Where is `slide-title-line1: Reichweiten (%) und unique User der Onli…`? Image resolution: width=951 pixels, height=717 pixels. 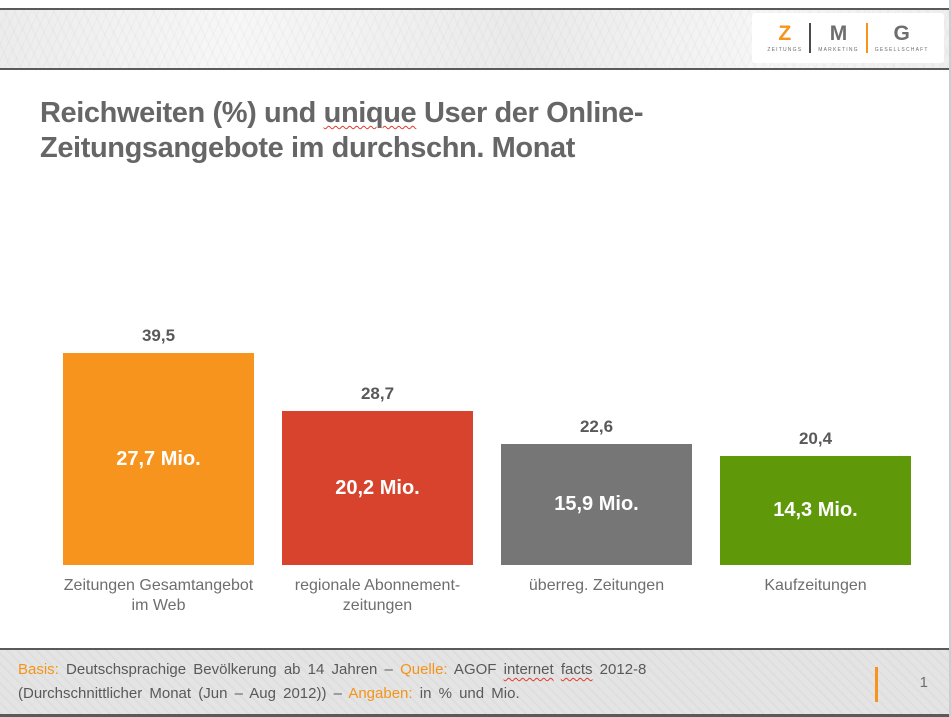
slide-title-line1: Reichweiten (%) und unique User der Onli… is located at coordinates (420, 113).